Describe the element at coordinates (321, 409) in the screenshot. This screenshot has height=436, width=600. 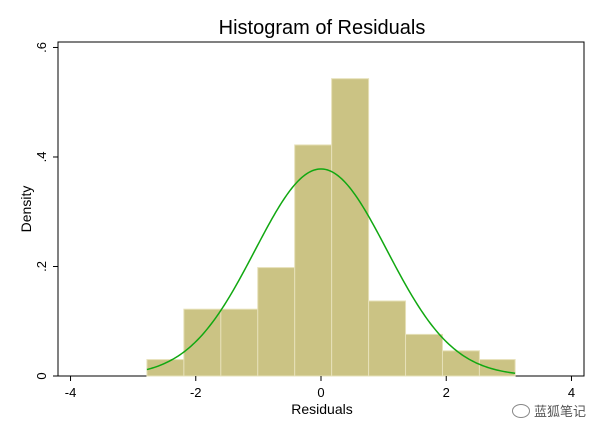
I see `x-axis-label: Residuals` at that location.